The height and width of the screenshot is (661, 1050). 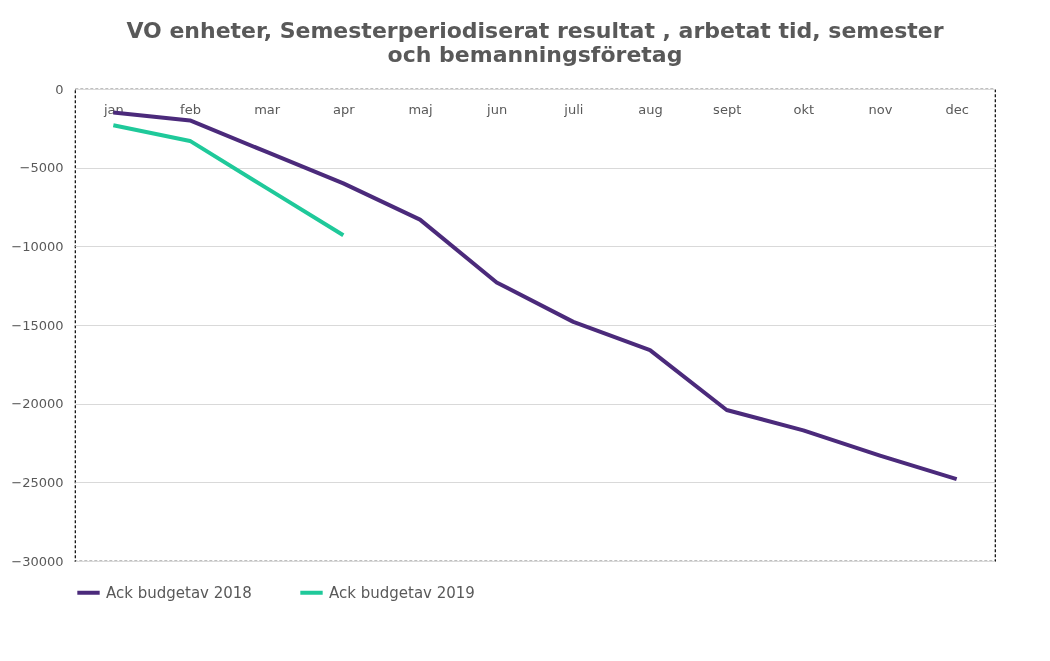 I want to click on y-tick-label: −25000, so click(x=37, y=482).